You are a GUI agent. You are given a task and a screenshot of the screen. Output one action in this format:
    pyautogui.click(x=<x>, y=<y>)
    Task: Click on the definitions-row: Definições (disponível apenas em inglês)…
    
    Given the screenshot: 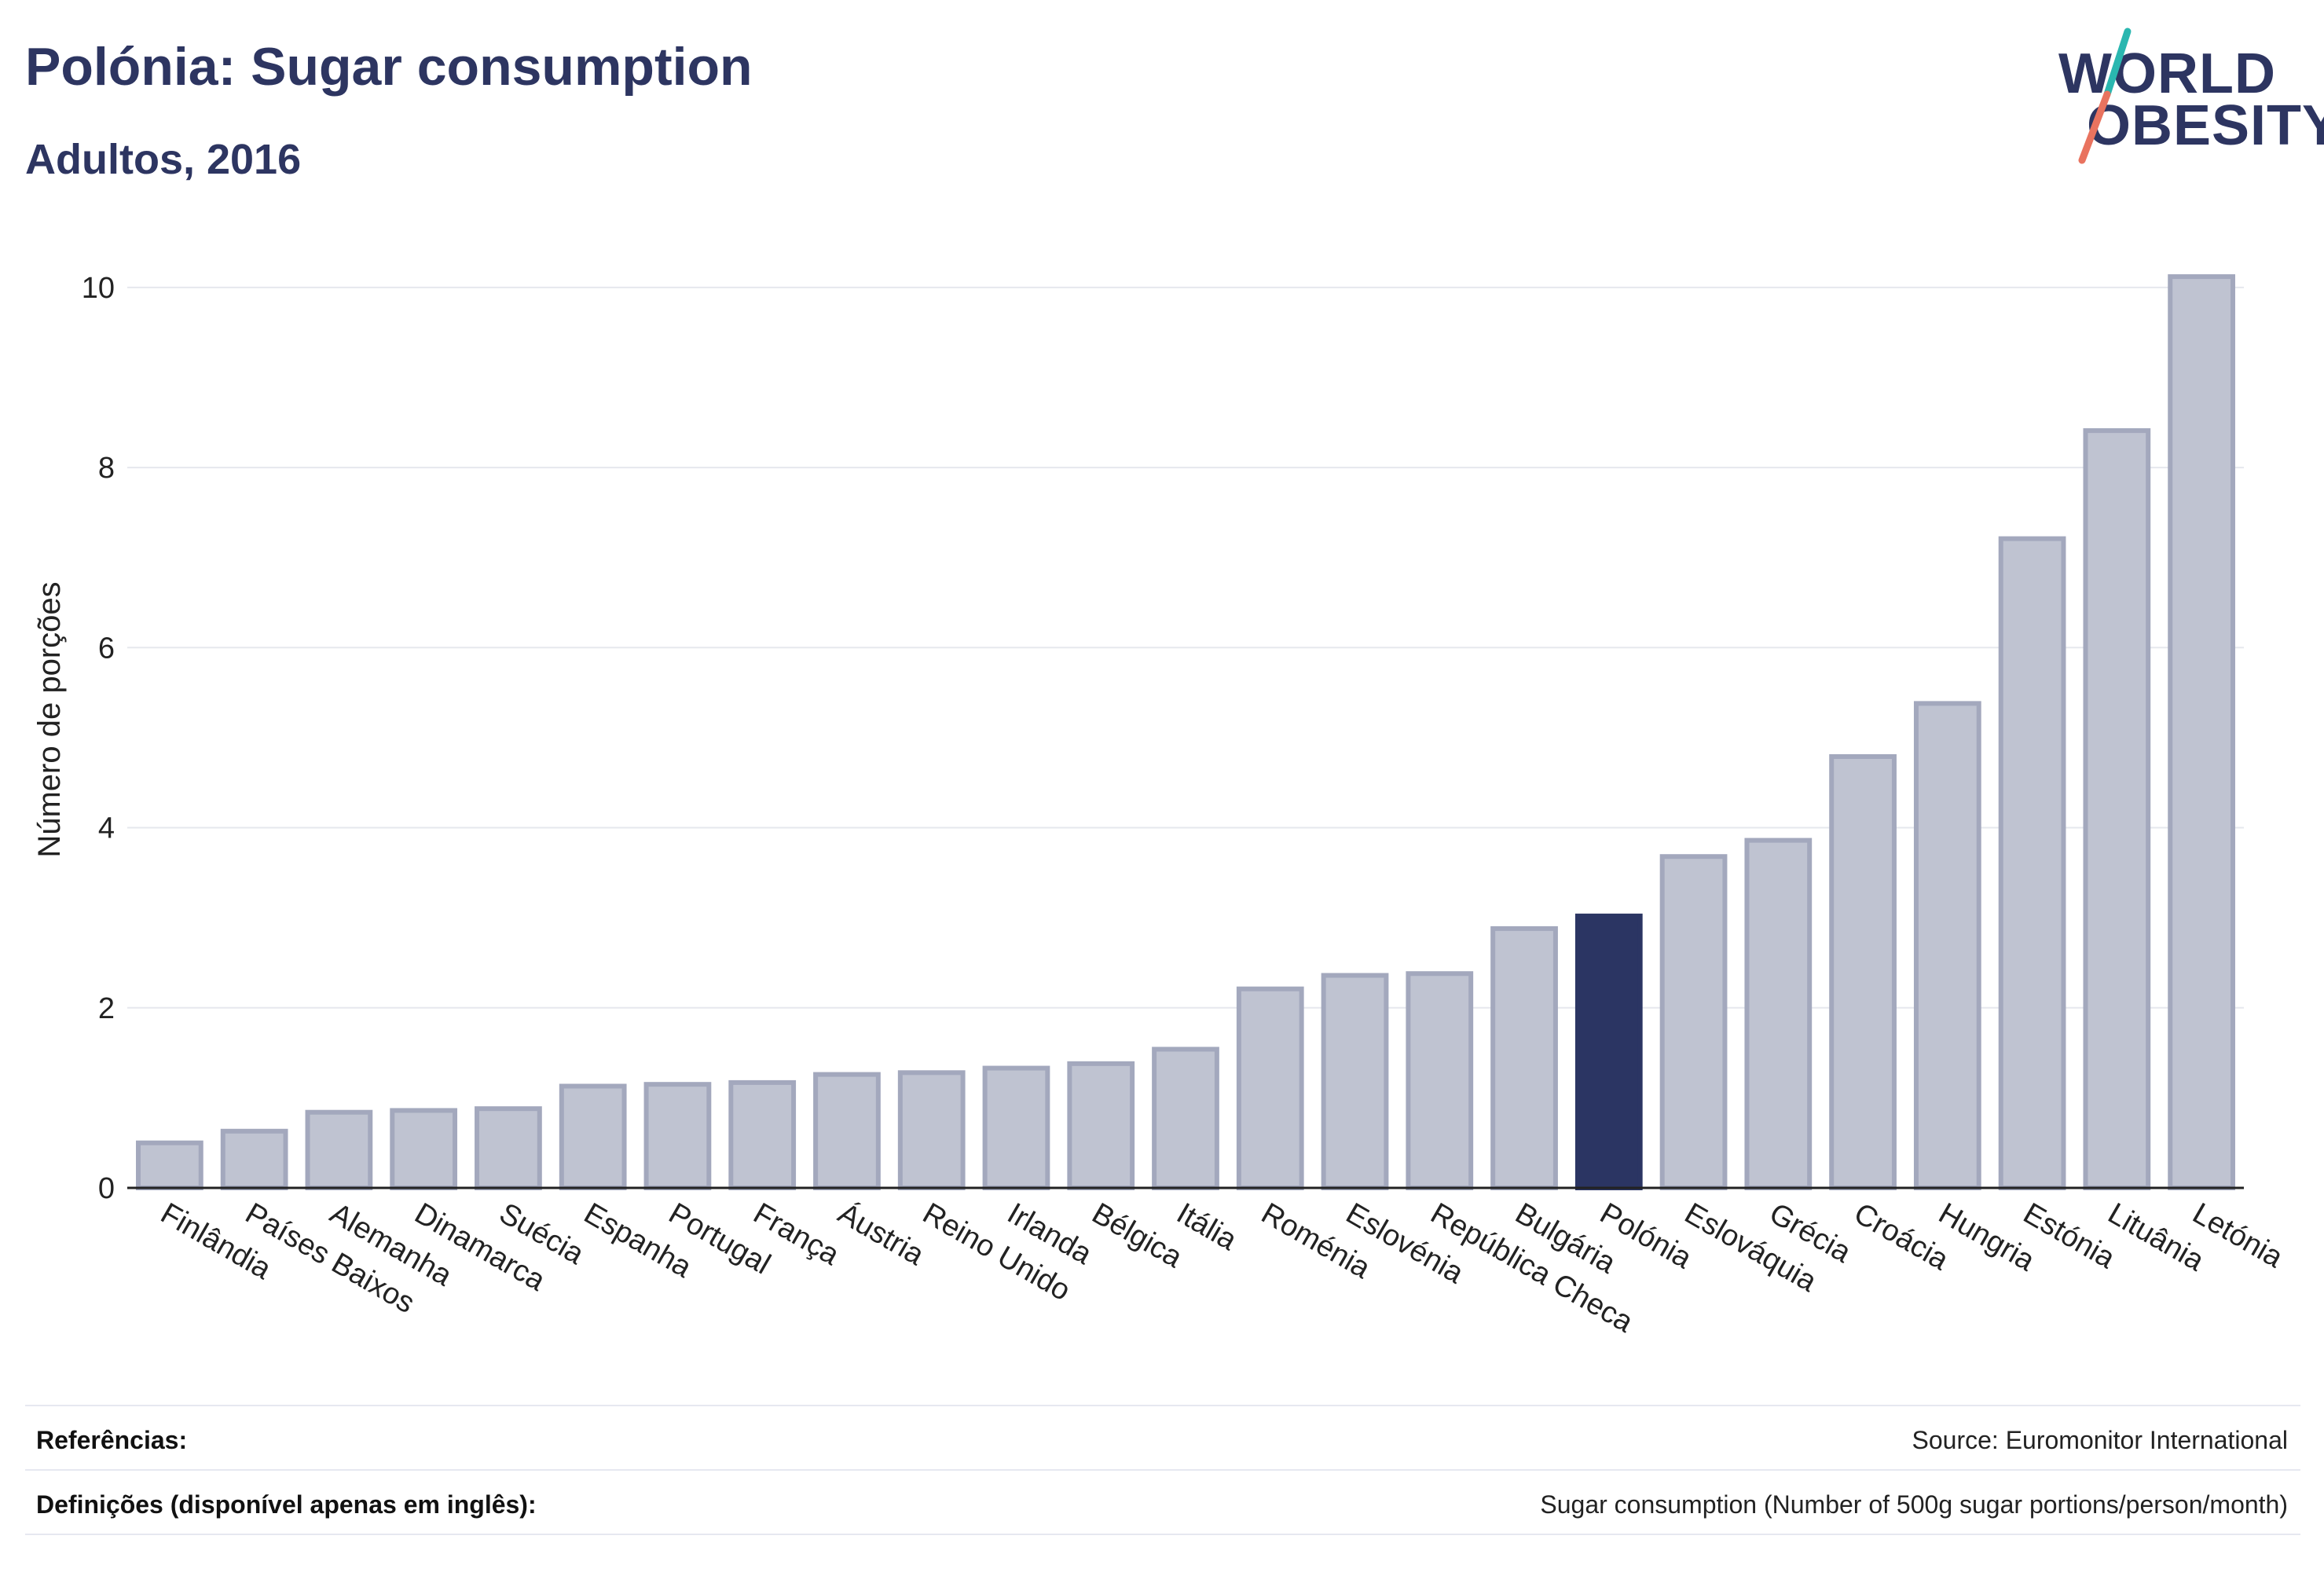 What is the action you would take?
    pyautogui.click(x=1162, y=1507)
    